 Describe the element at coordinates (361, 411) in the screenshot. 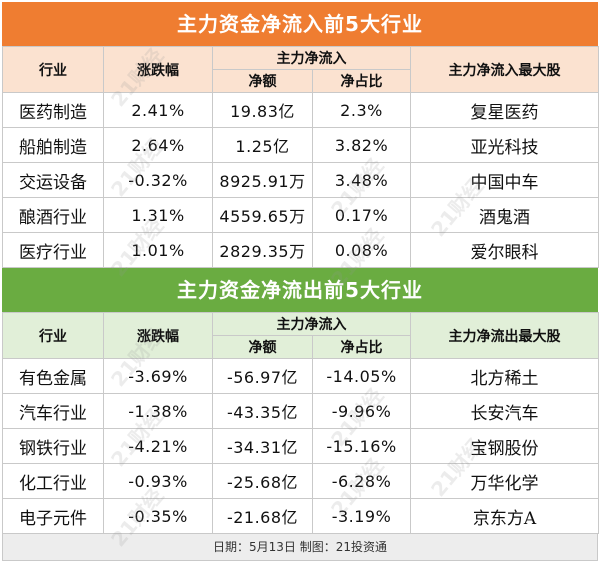

I see `cell-net-ratio: -9.96%` at that location.